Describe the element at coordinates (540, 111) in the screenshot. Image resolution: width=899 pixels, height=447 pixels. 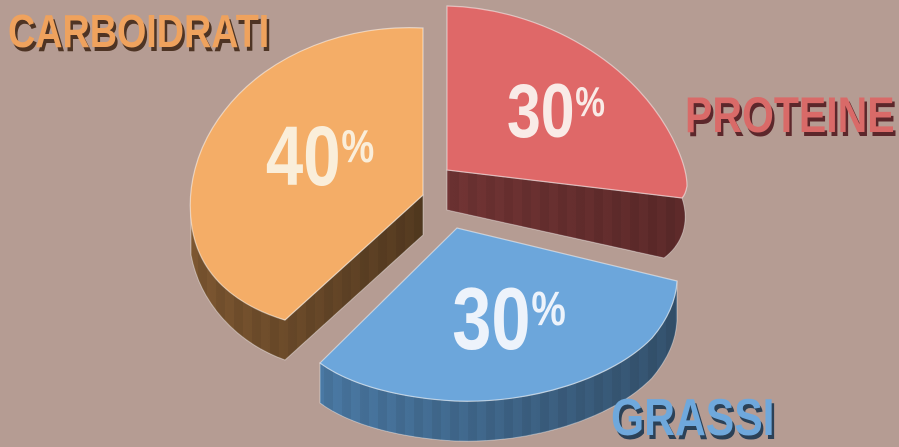
I see `proteine-value-number: 30` at that location.